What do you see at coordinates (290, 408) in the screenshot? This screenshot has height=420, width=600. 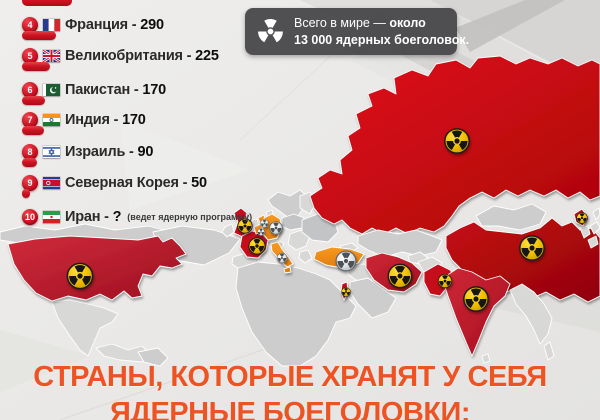 I see `title-line2: ЯДЕРНЫЕ БОЕГОЛОВКИ:` at bounding box center [290, 408].